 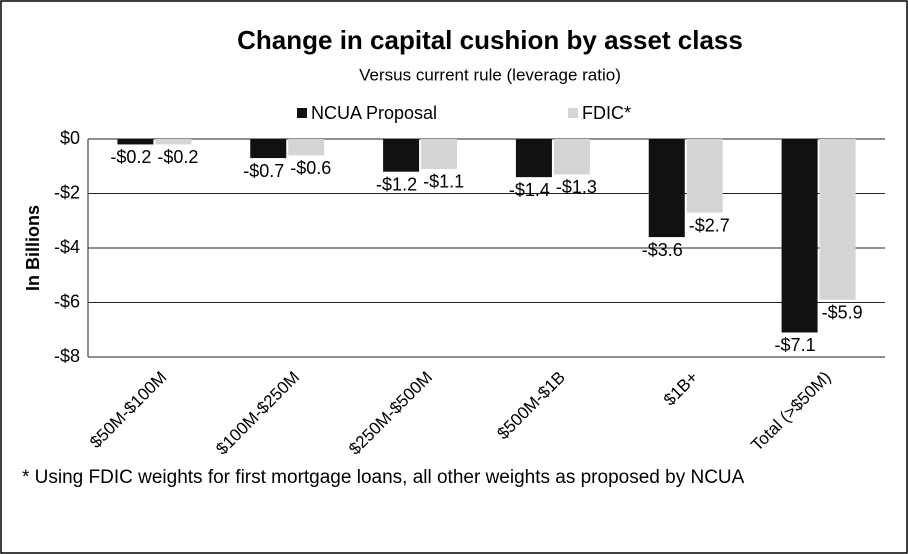 What do you see at coordinates (33, 248) in the screenshot?
I see `y-axis-label: In Billions` at bounding box center [33, 248].